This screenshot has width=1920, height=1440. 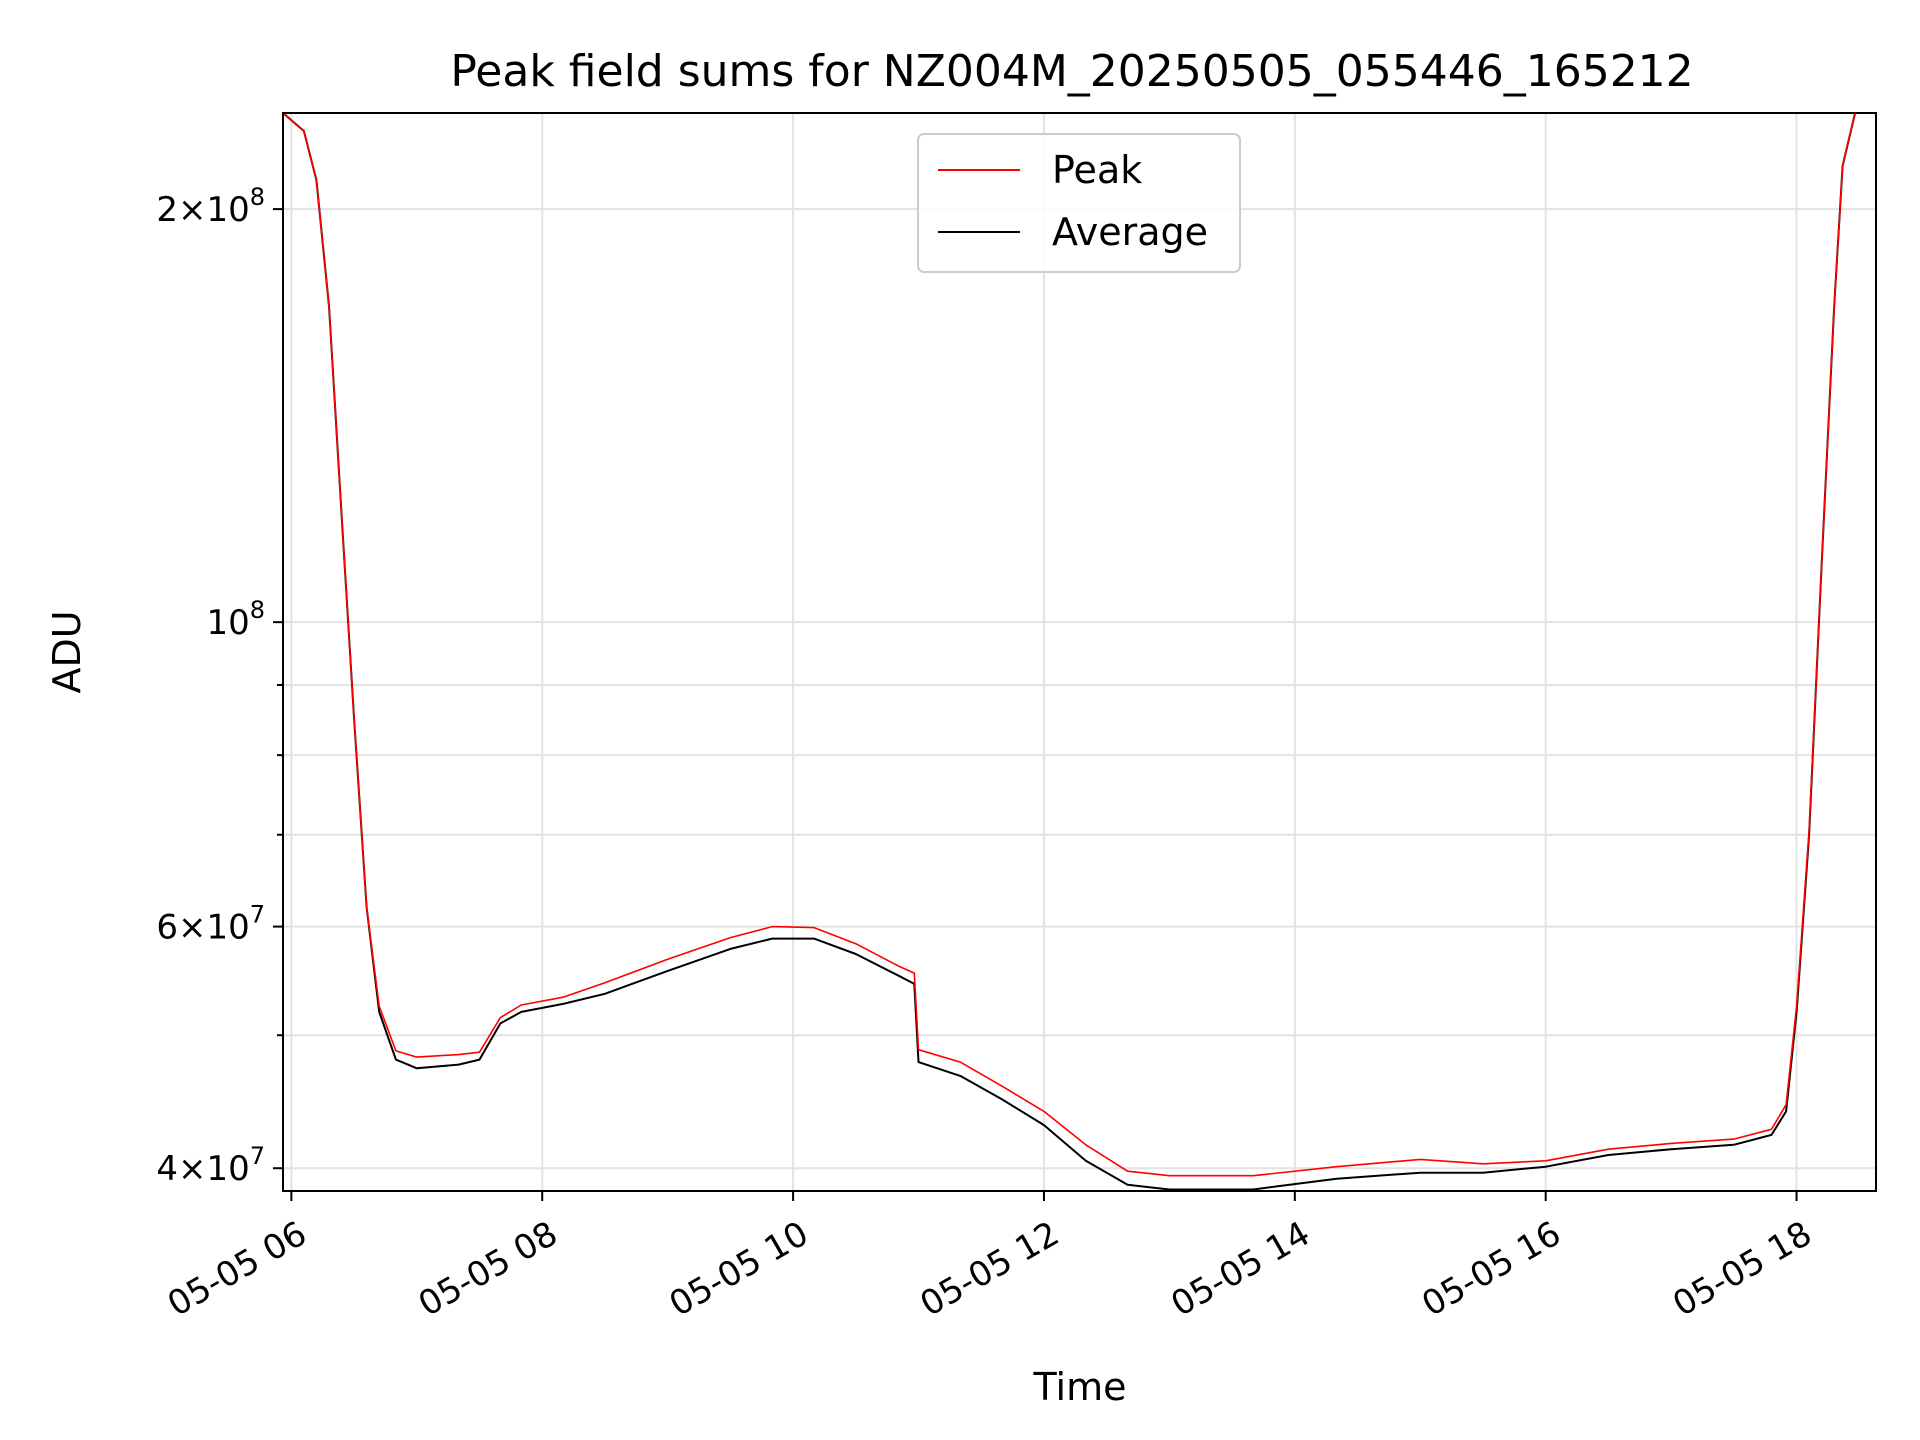 I want to click on legend-label-average: Average, so click(x=1130, y=232).